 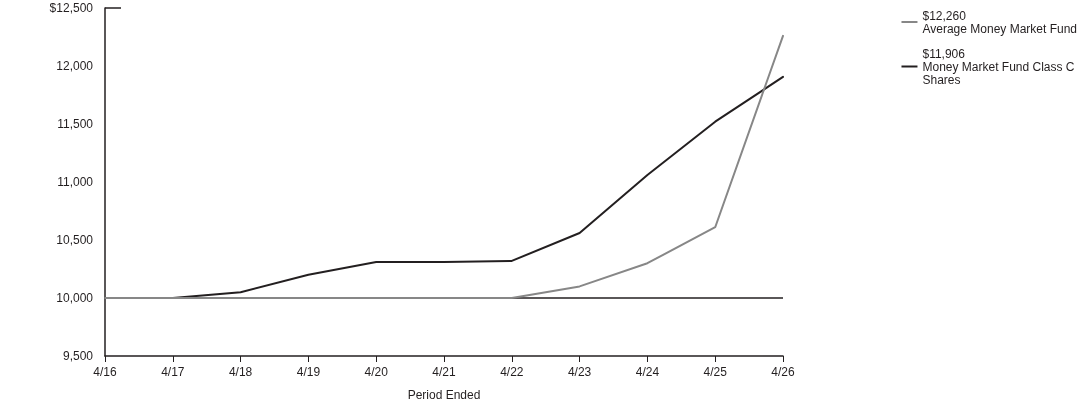 I want to click on y-tick-label: $12,500, so click(x=71, y=8).